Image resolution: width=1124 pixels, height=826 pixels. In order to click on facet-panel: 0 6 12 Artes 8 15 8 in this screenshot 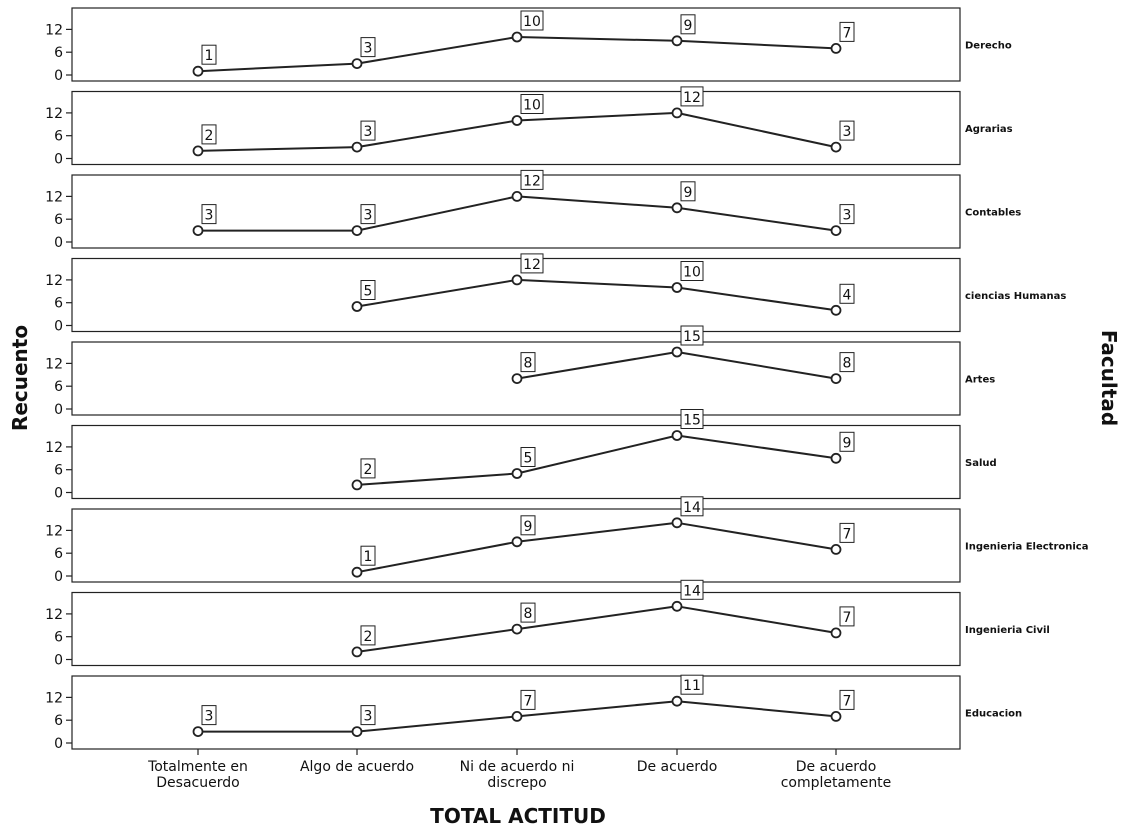, I will do `click(520, 371)`.